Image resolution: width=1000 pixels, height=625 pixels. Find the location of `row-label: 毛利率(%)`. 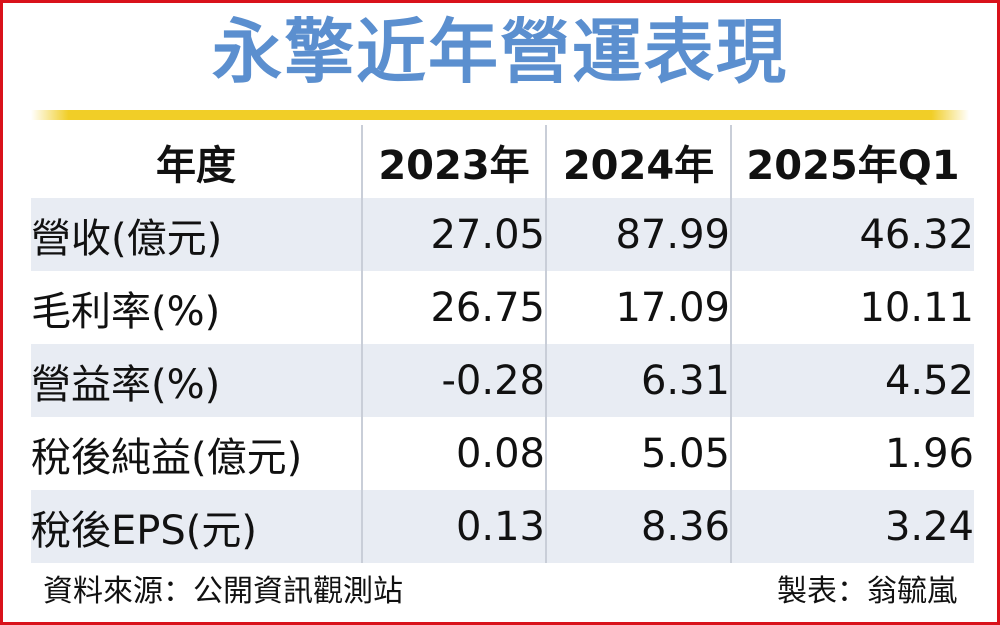

row-label: 毛利率(%) is located at coordinates (126, 311).